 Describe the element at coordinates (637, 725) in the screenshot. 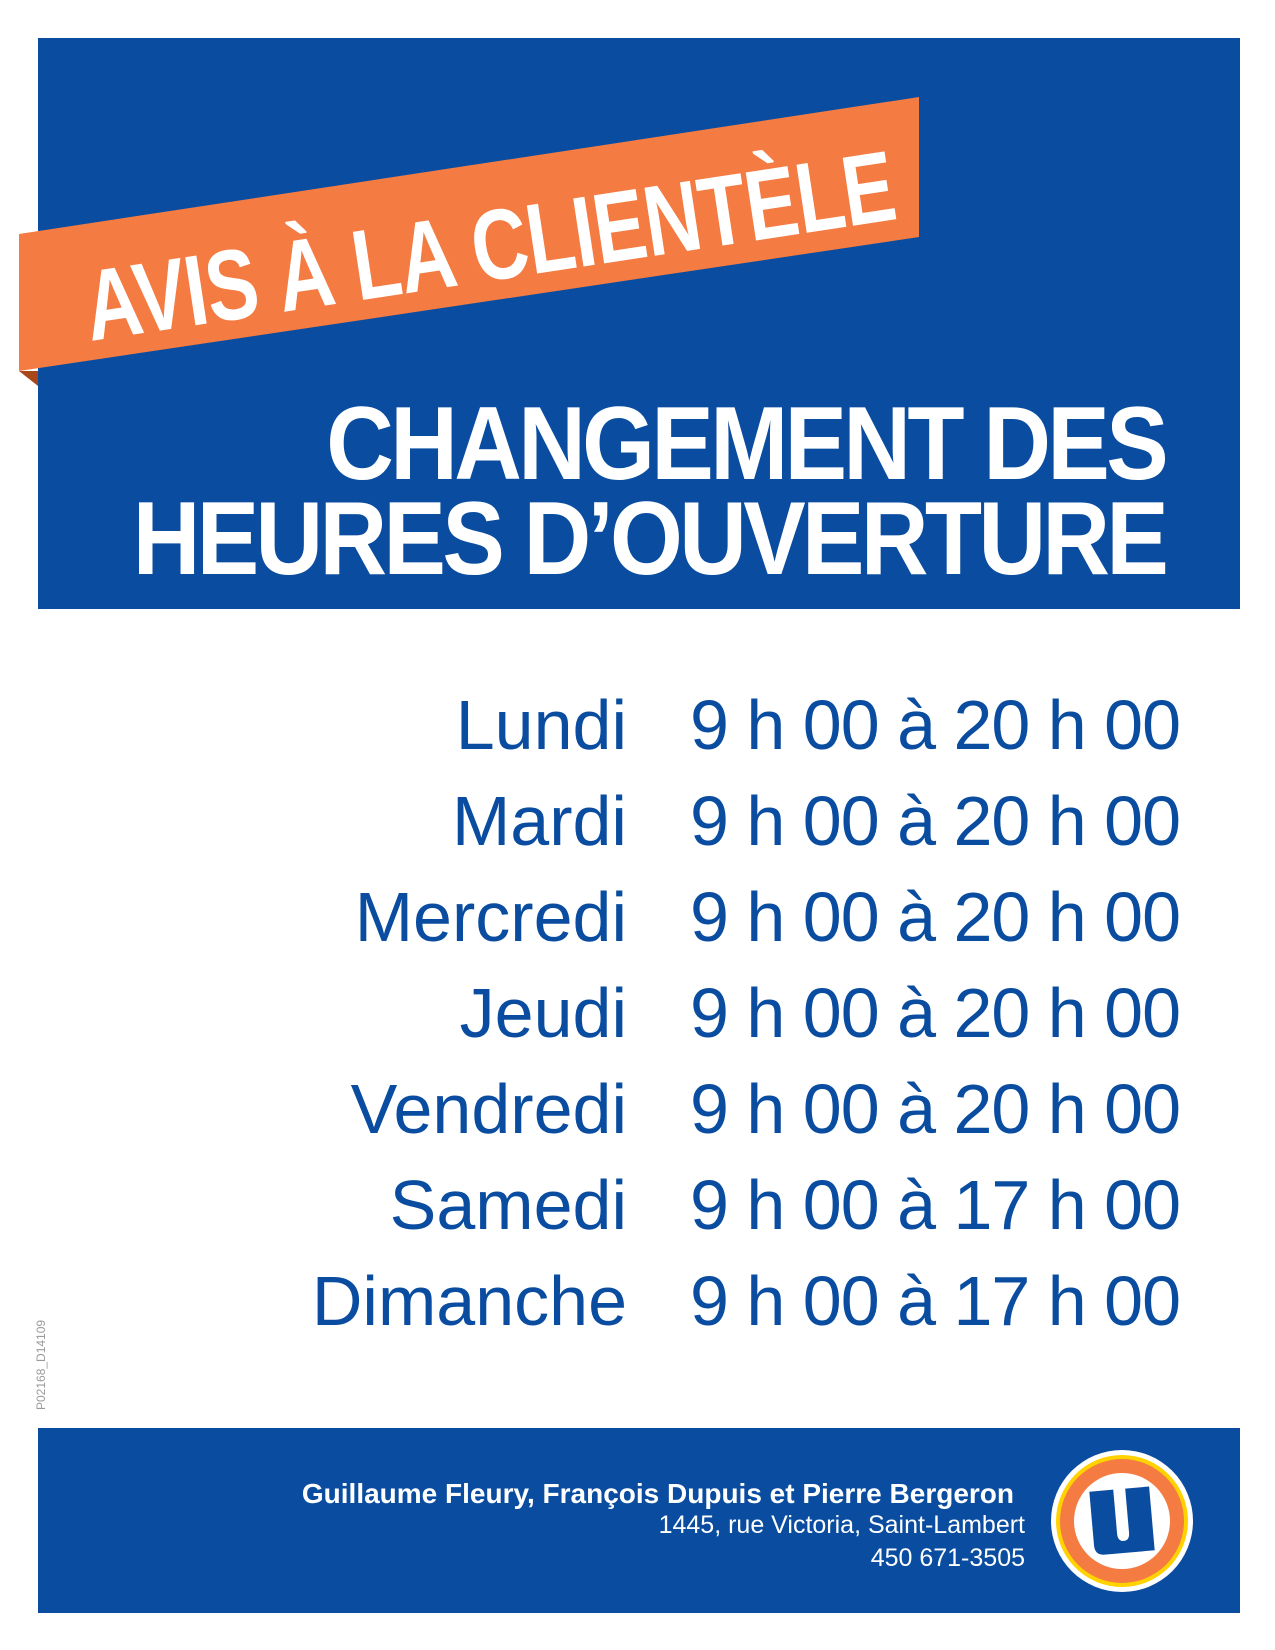

I see `hours-row: Lundi 9 h 00 à 20 h 00` at that location.